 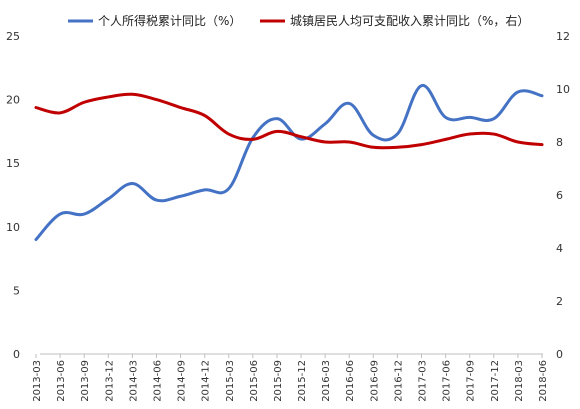 I want to click on y-right-tick-label: 12, so click(x=563, y=36).